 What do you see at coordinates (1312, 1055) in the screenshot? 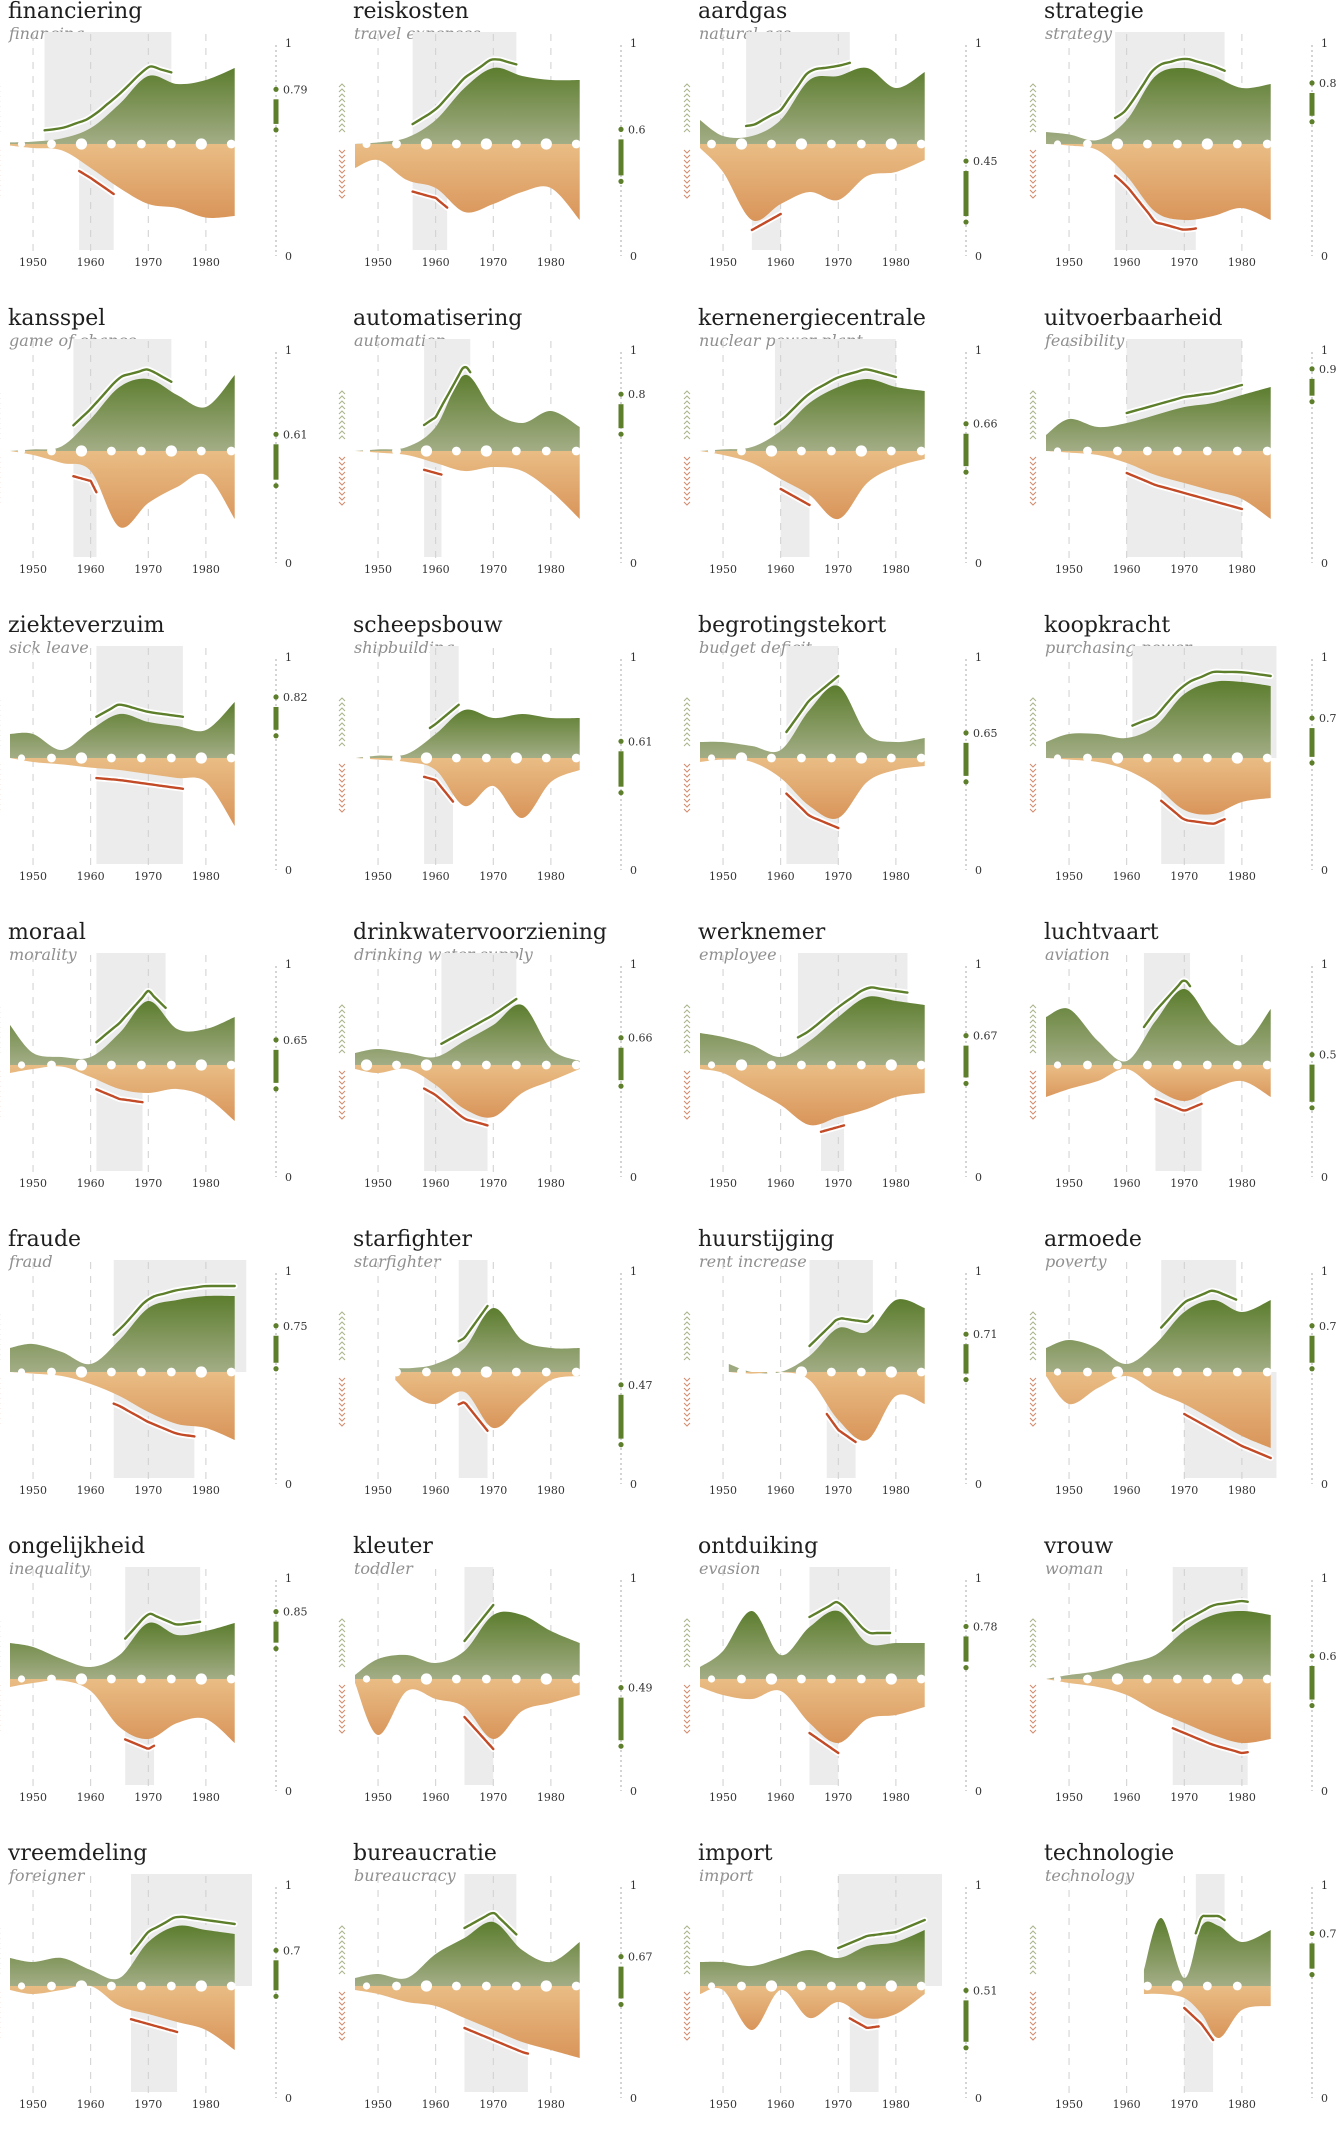
I see `score-marker` at bounding box center [1312, 1055].